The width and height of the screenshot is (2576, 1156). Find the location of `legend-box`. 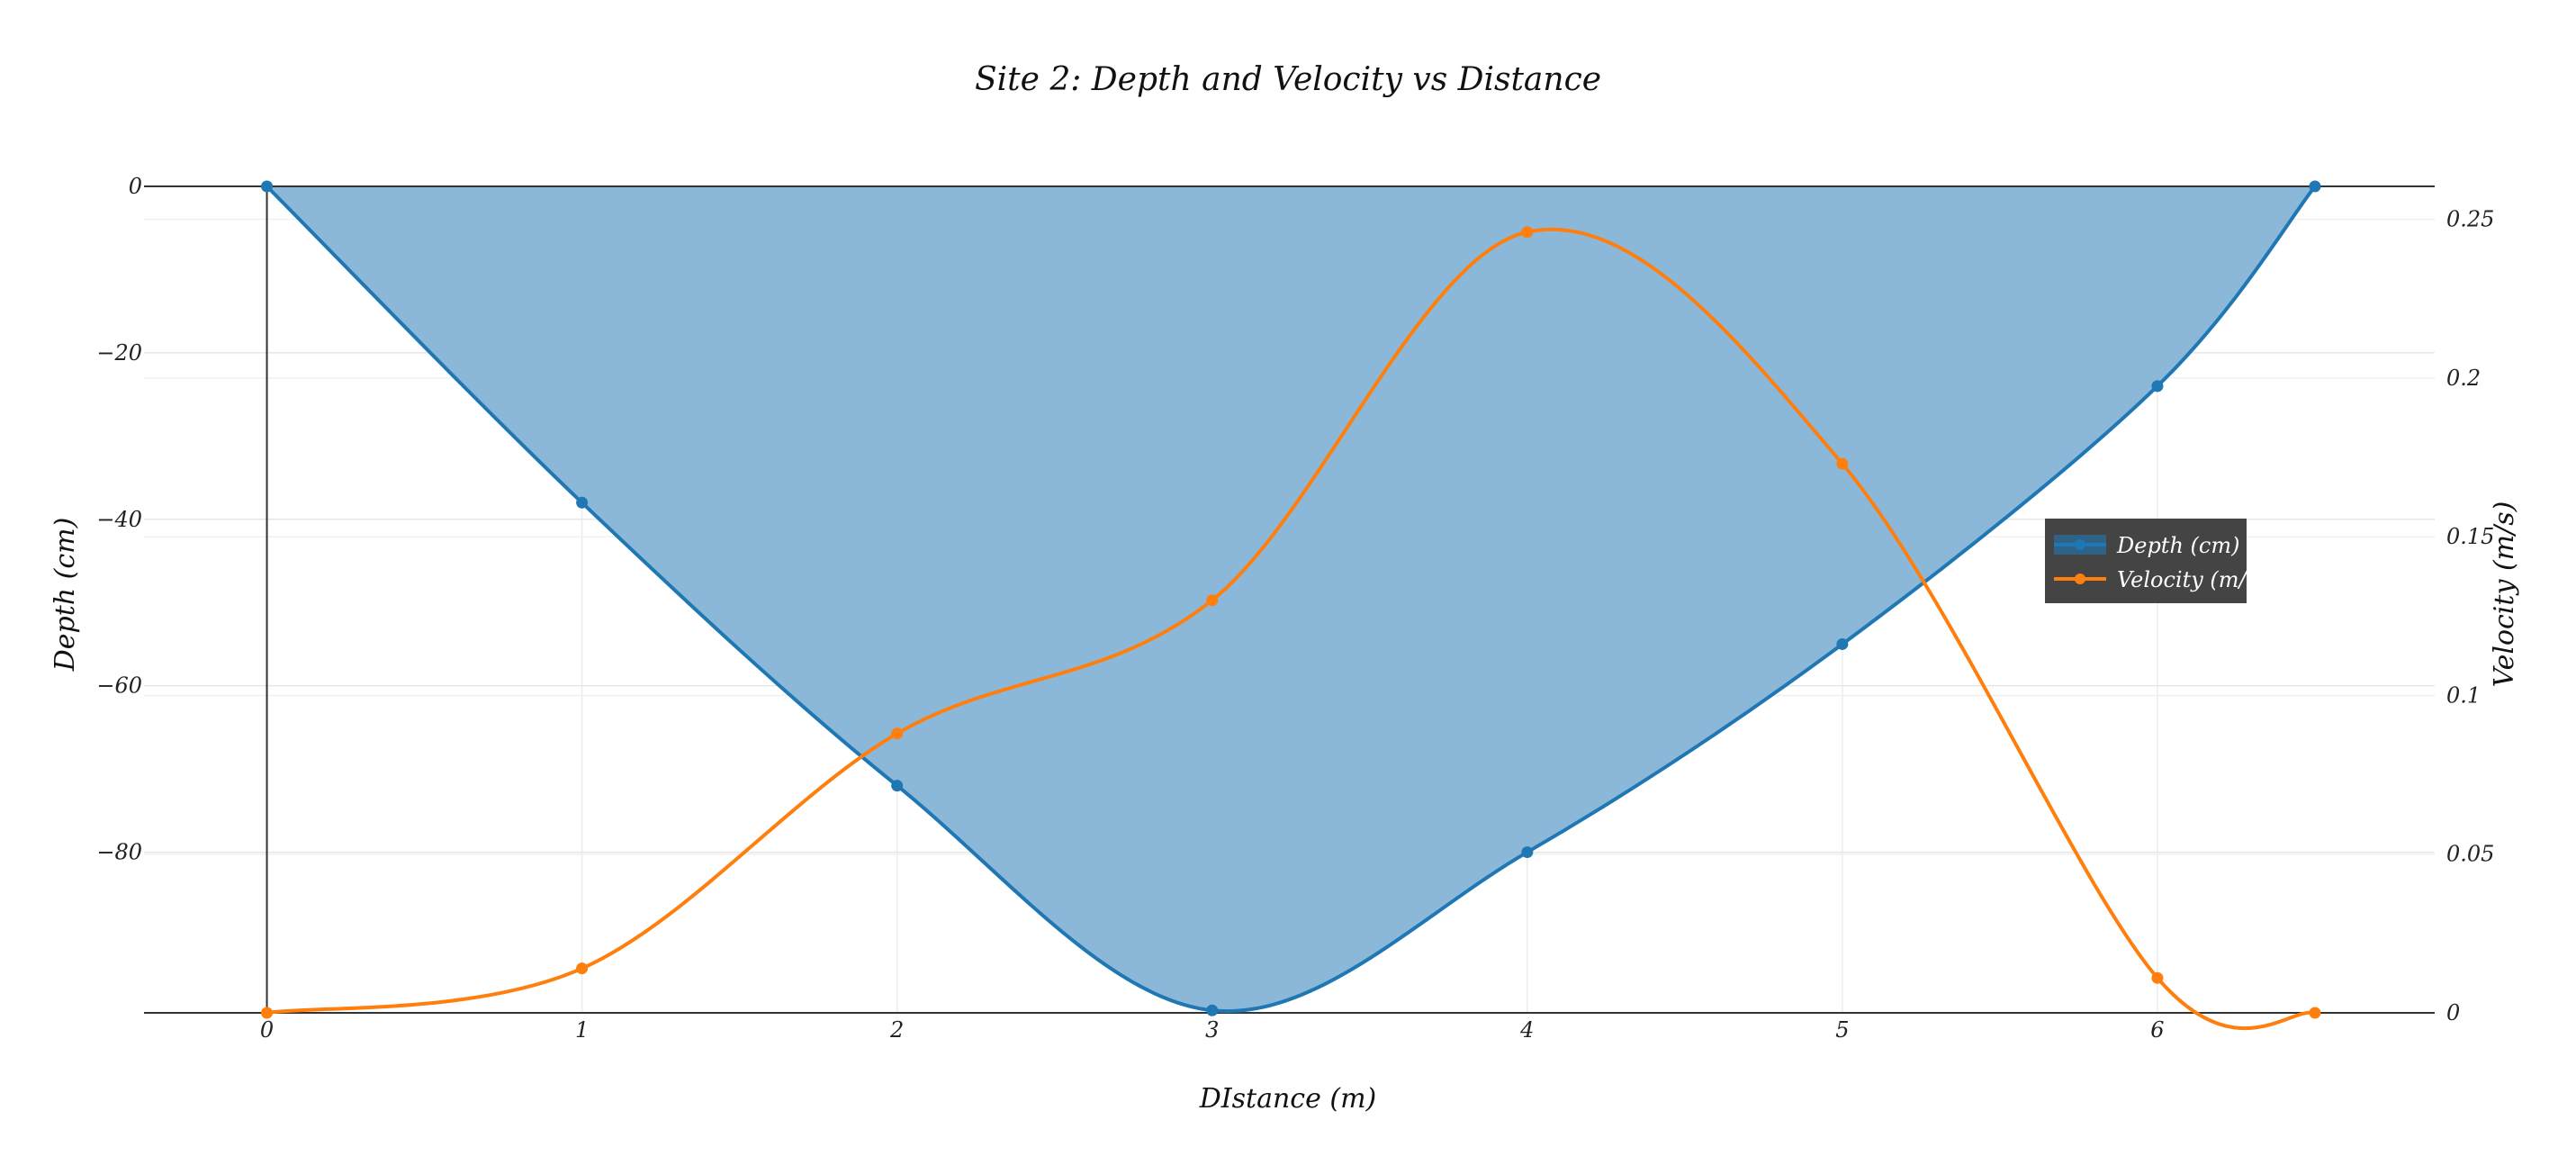

legend-box is located at coordinates (2146, 561).